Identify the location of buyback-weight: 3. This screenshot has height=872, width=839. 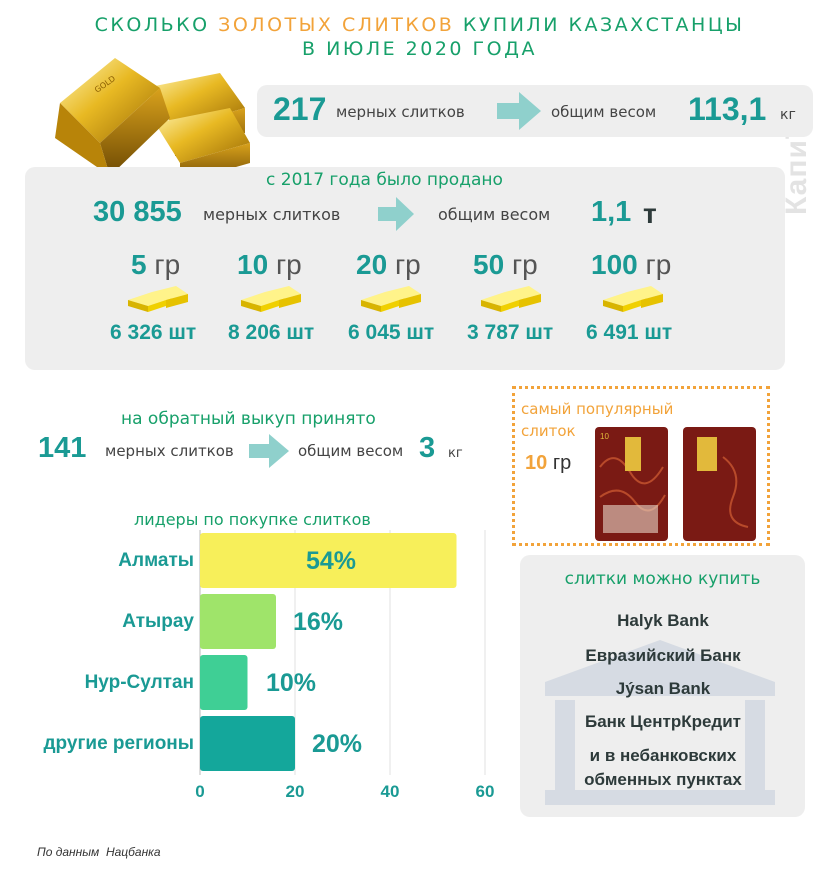
(427, 448).